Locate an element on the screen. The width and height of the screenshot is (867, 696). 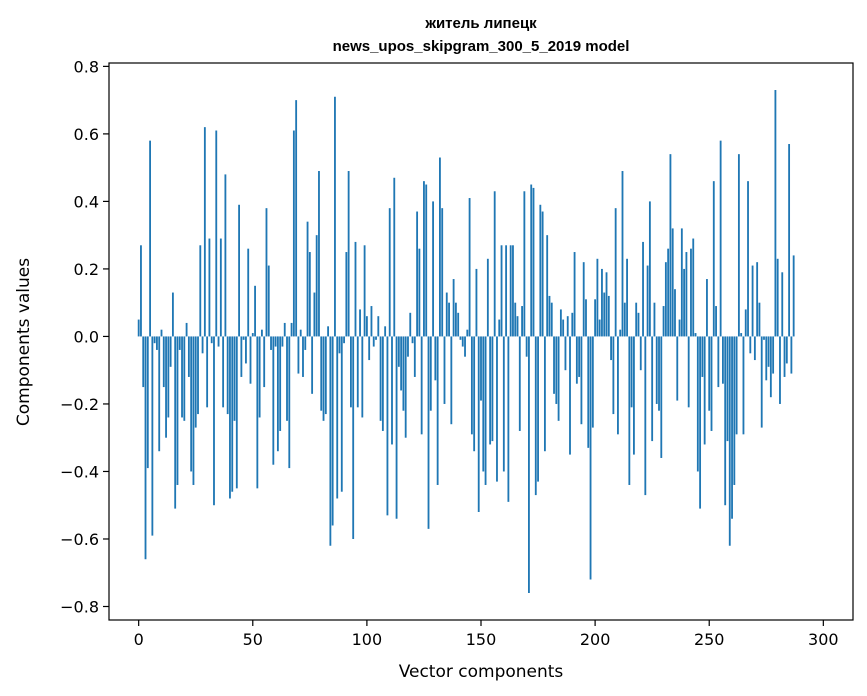
x-tick-label: 0 is located at coordinates (139, 639).